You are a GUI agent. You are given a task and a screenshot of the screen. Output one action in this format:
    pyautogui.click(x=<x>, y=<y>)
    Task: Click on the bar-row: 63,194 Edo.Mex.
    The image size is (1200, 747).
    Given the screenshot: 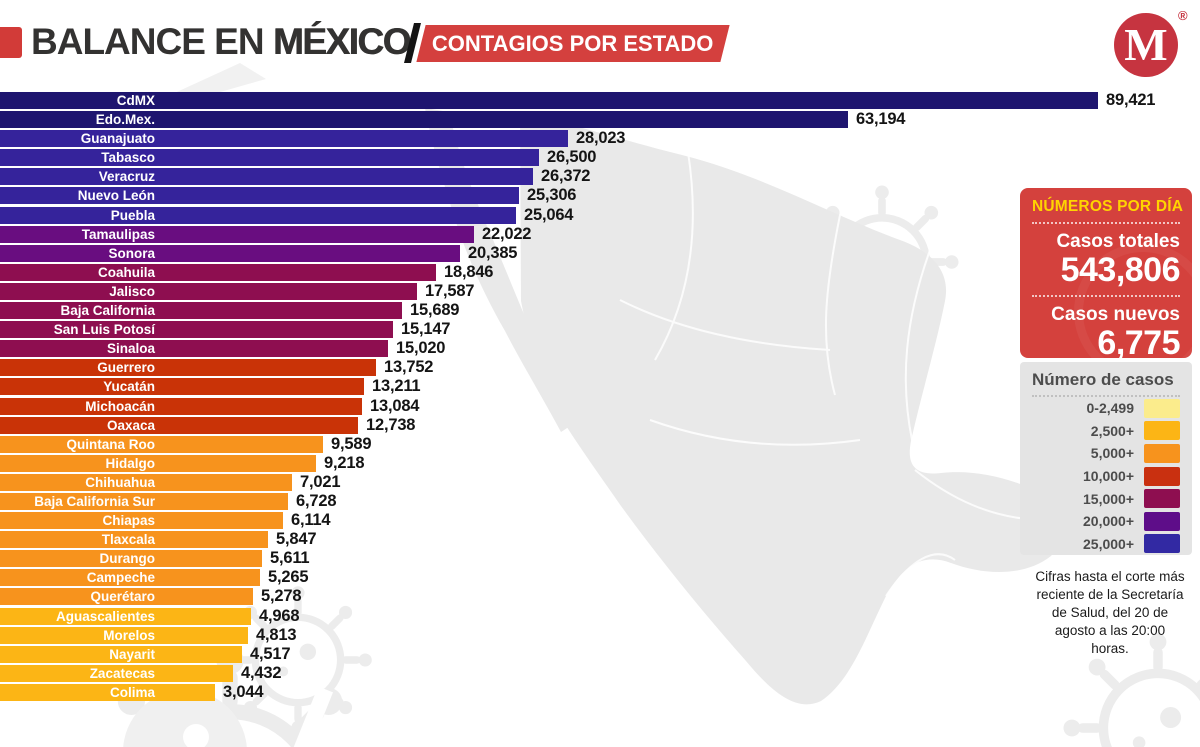 What is the action you would take?
    pyautogui.click(x=577, y=120)
    